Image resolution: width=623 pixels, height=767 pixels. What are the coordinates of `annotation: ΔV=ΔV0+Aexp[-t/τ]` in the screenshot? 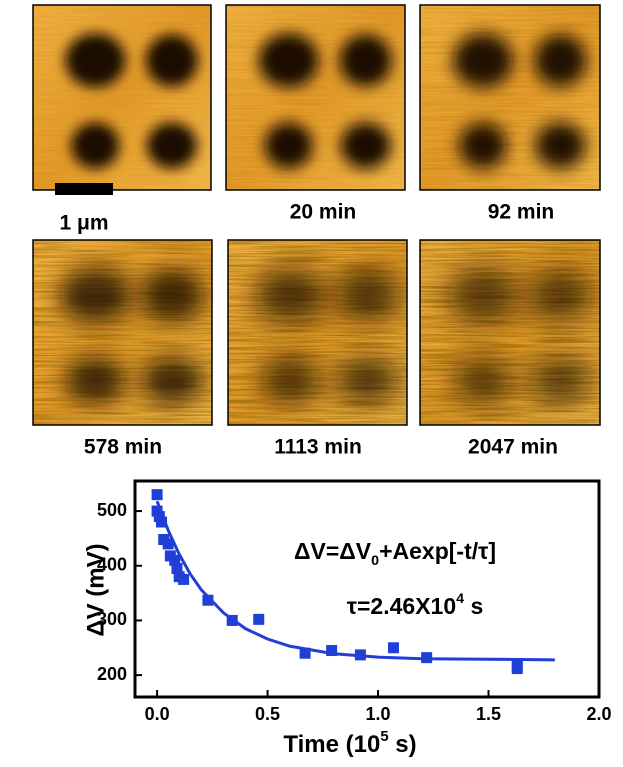 It's located at (395, 553).